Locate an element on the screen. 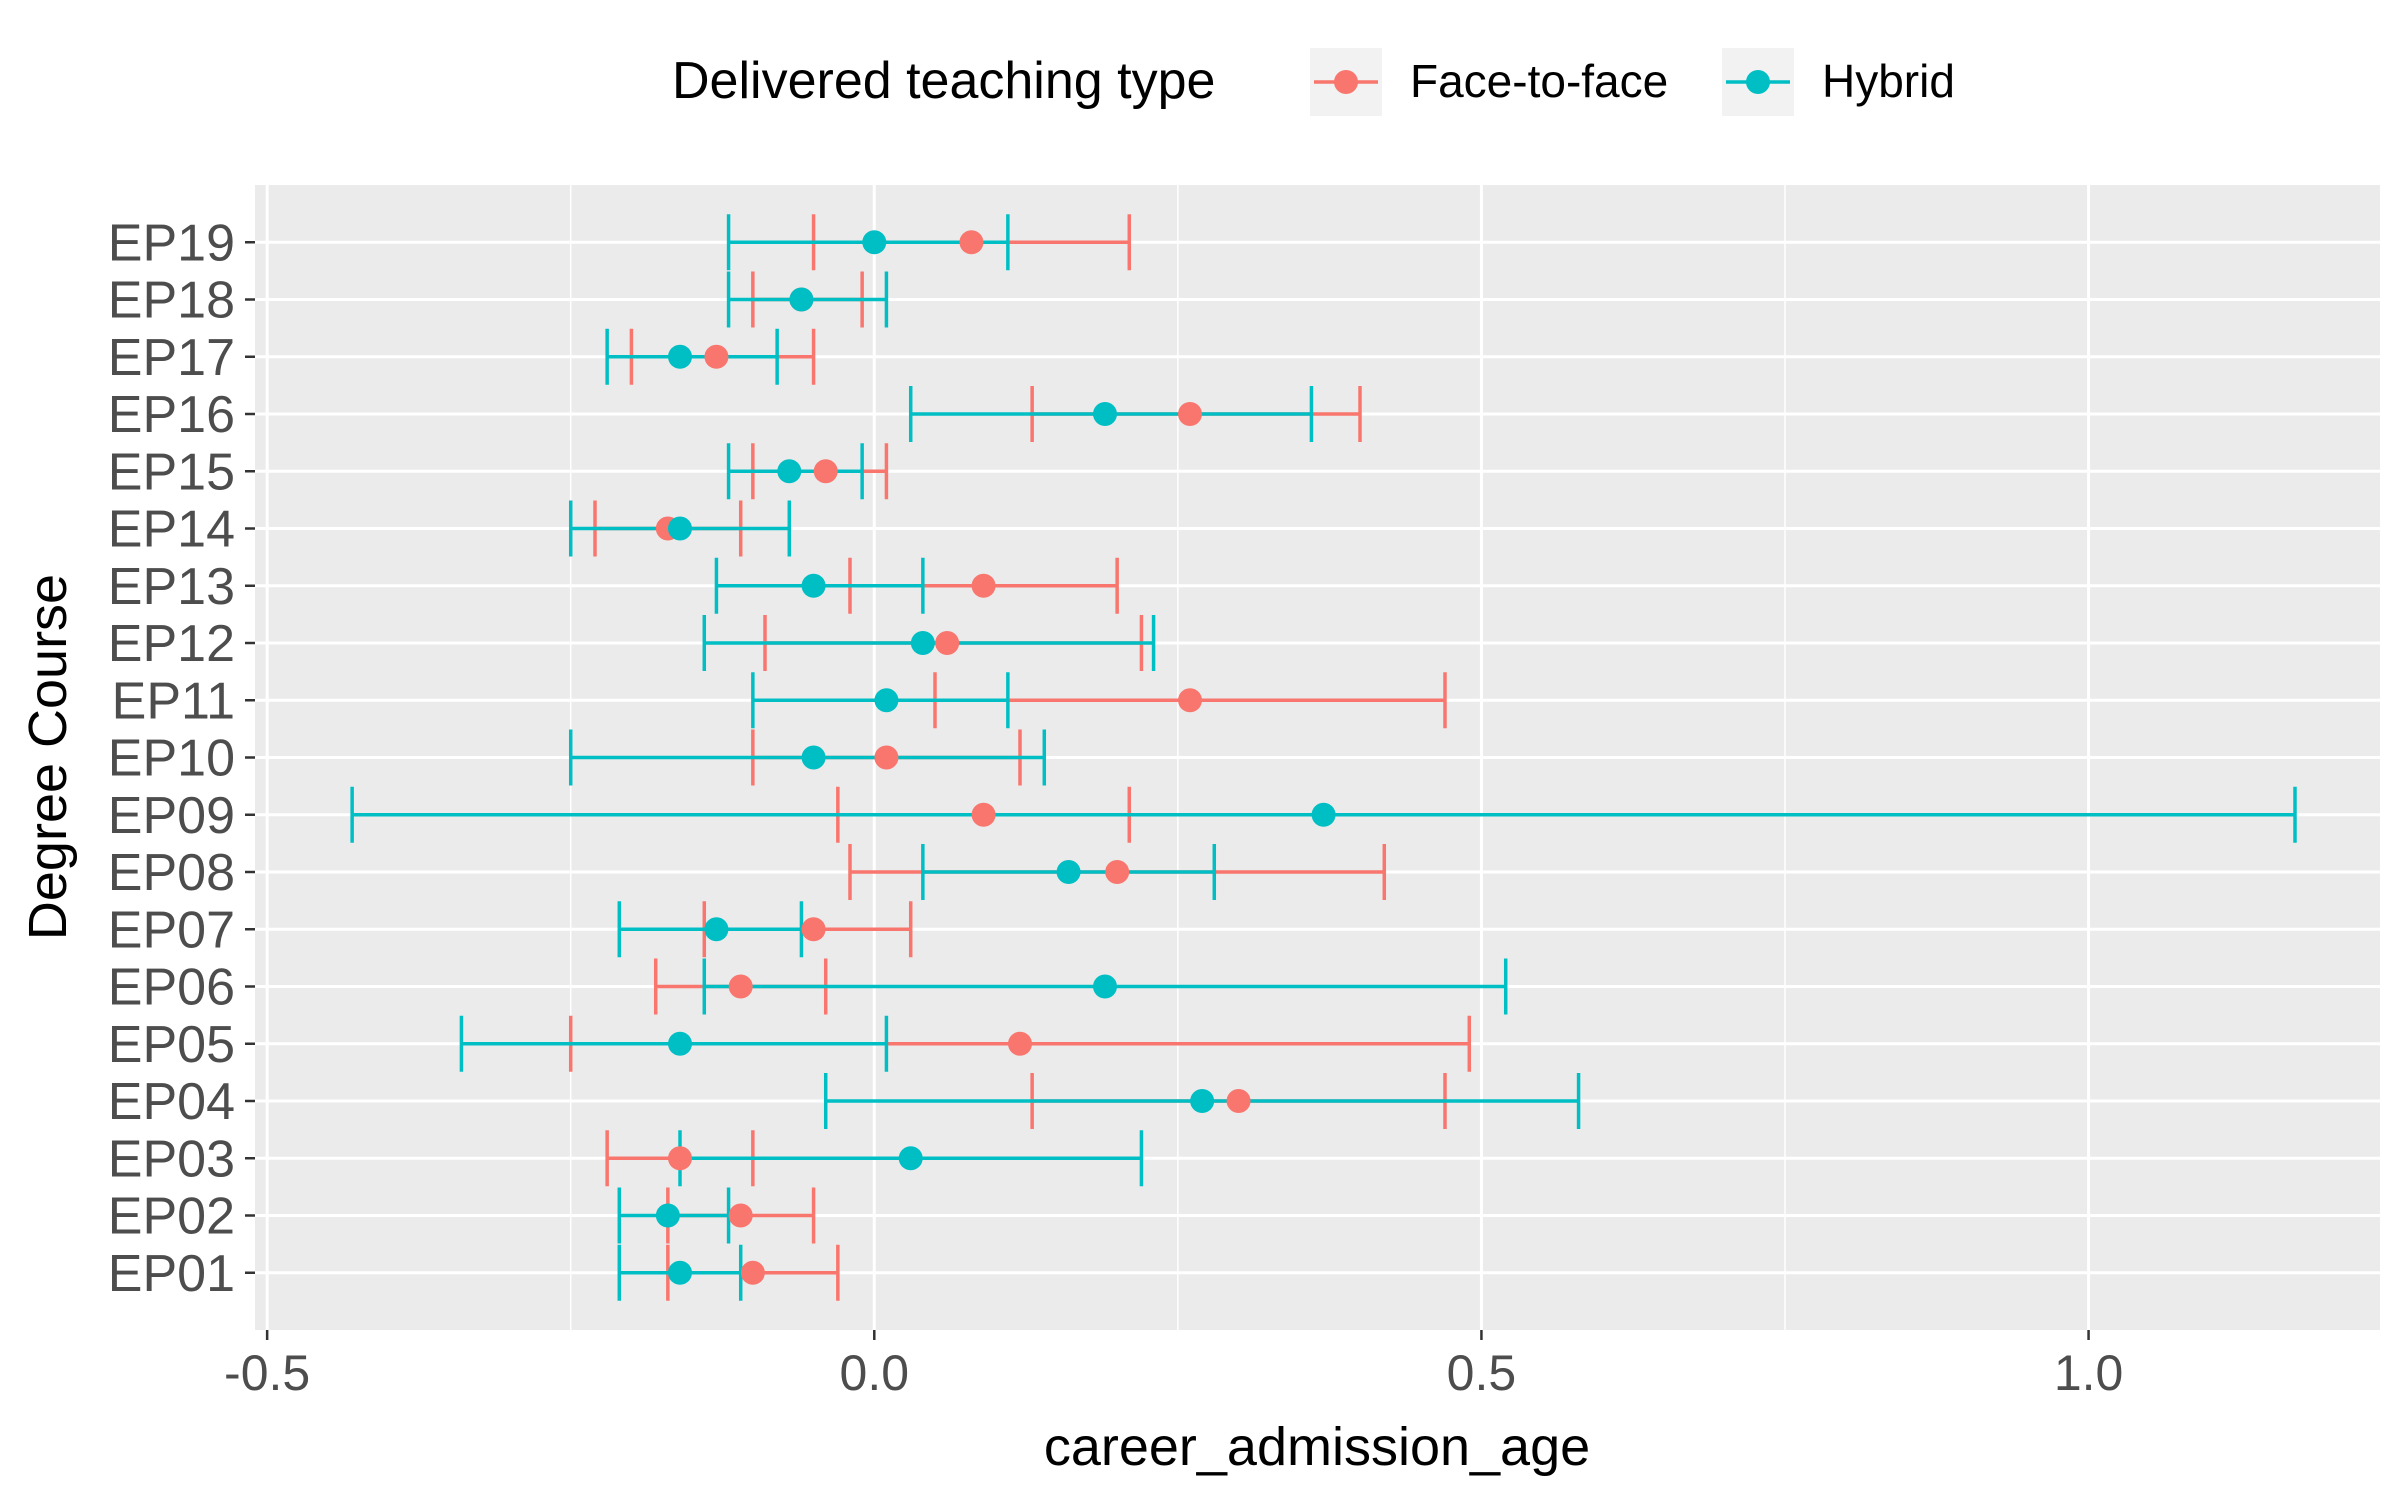 The height and width of the screenshot is (1500, 2400). y-tick-label: EP06 is located at coordinates (171, 988).